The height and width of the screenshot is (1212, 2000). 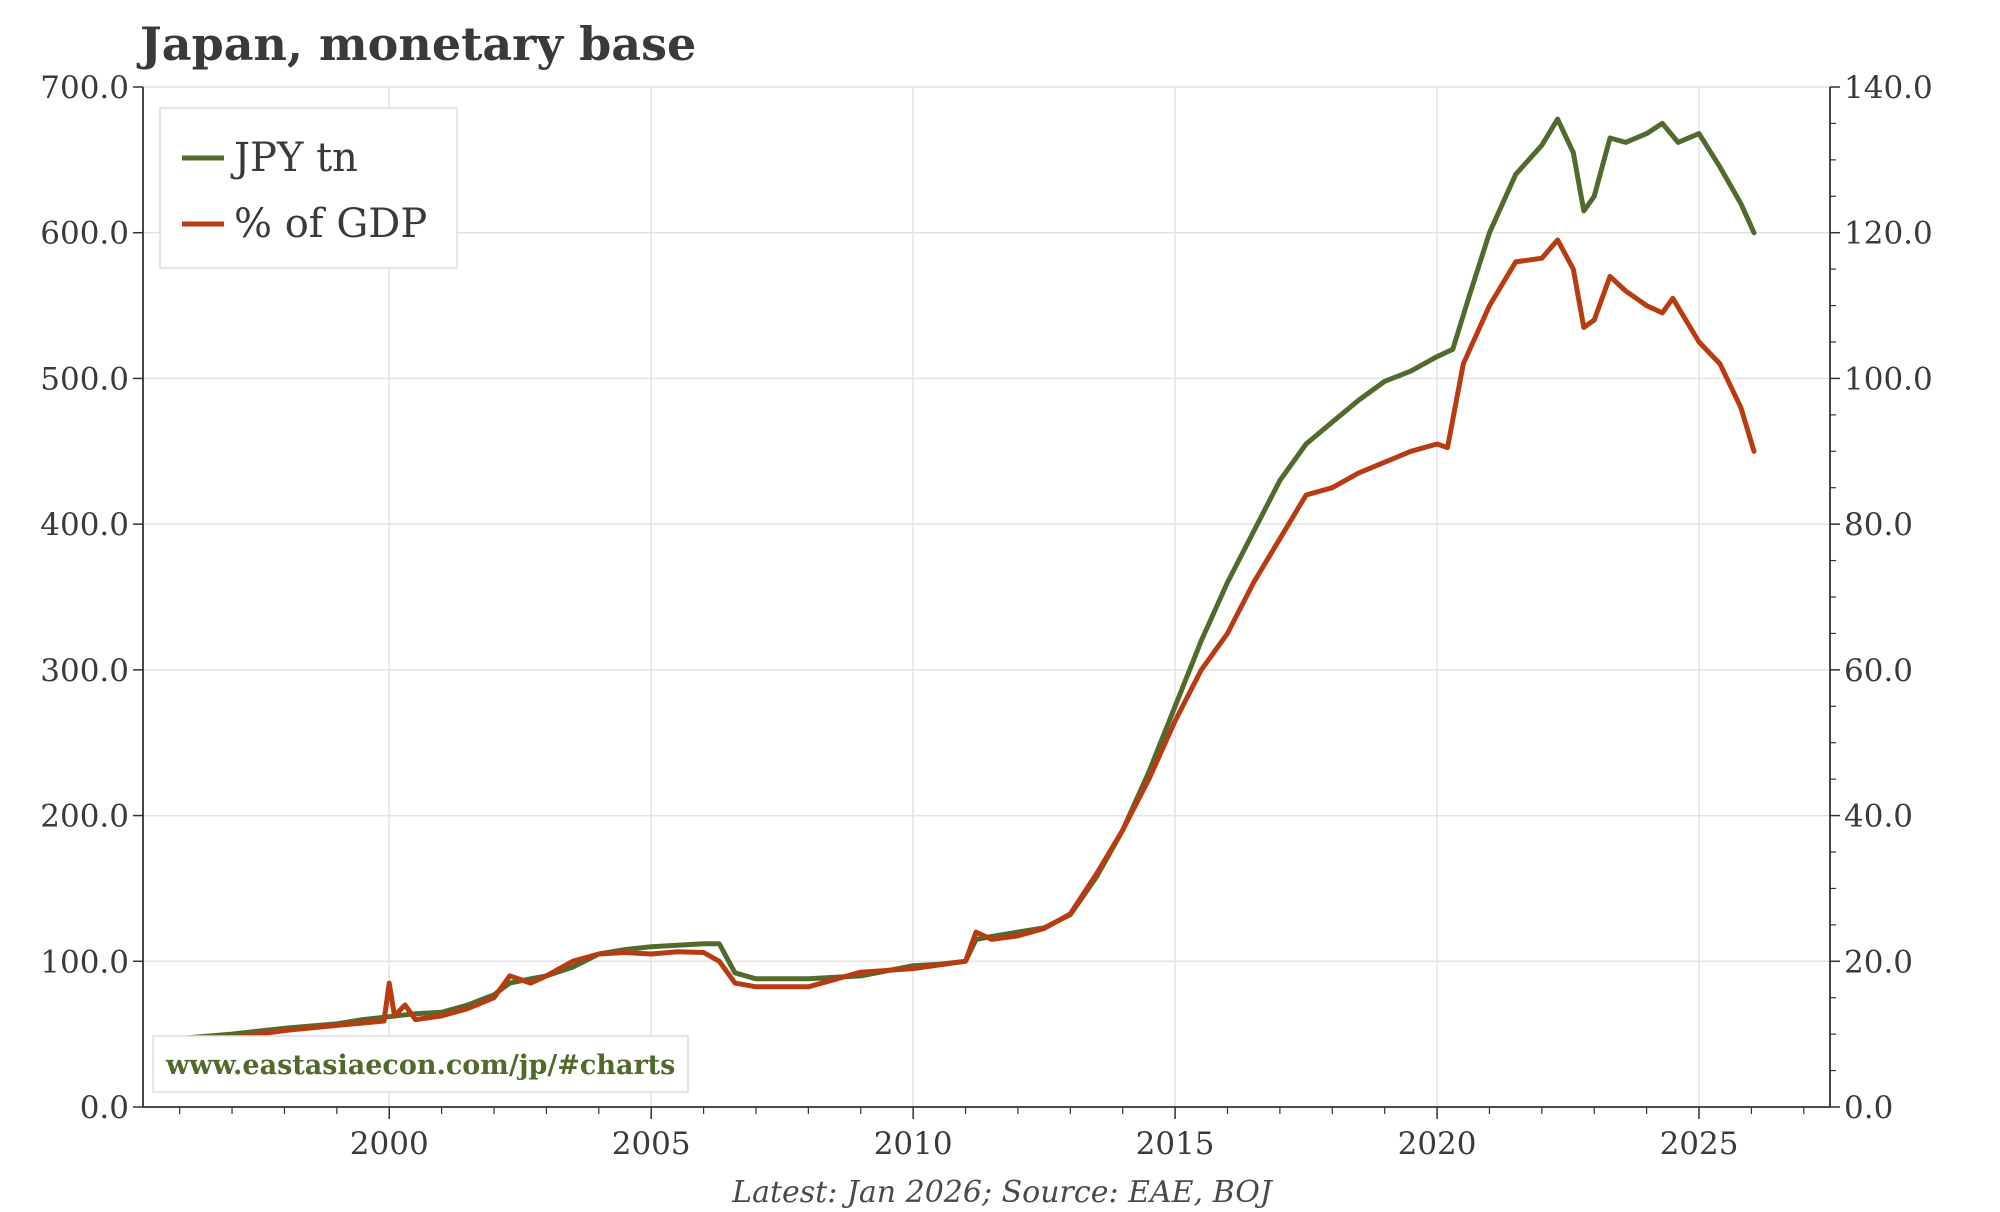 What do you see at coordinates (651, 1144) in the screenshot?
I see `x-tick-label: 2005` at bounding box center [651, 1144].